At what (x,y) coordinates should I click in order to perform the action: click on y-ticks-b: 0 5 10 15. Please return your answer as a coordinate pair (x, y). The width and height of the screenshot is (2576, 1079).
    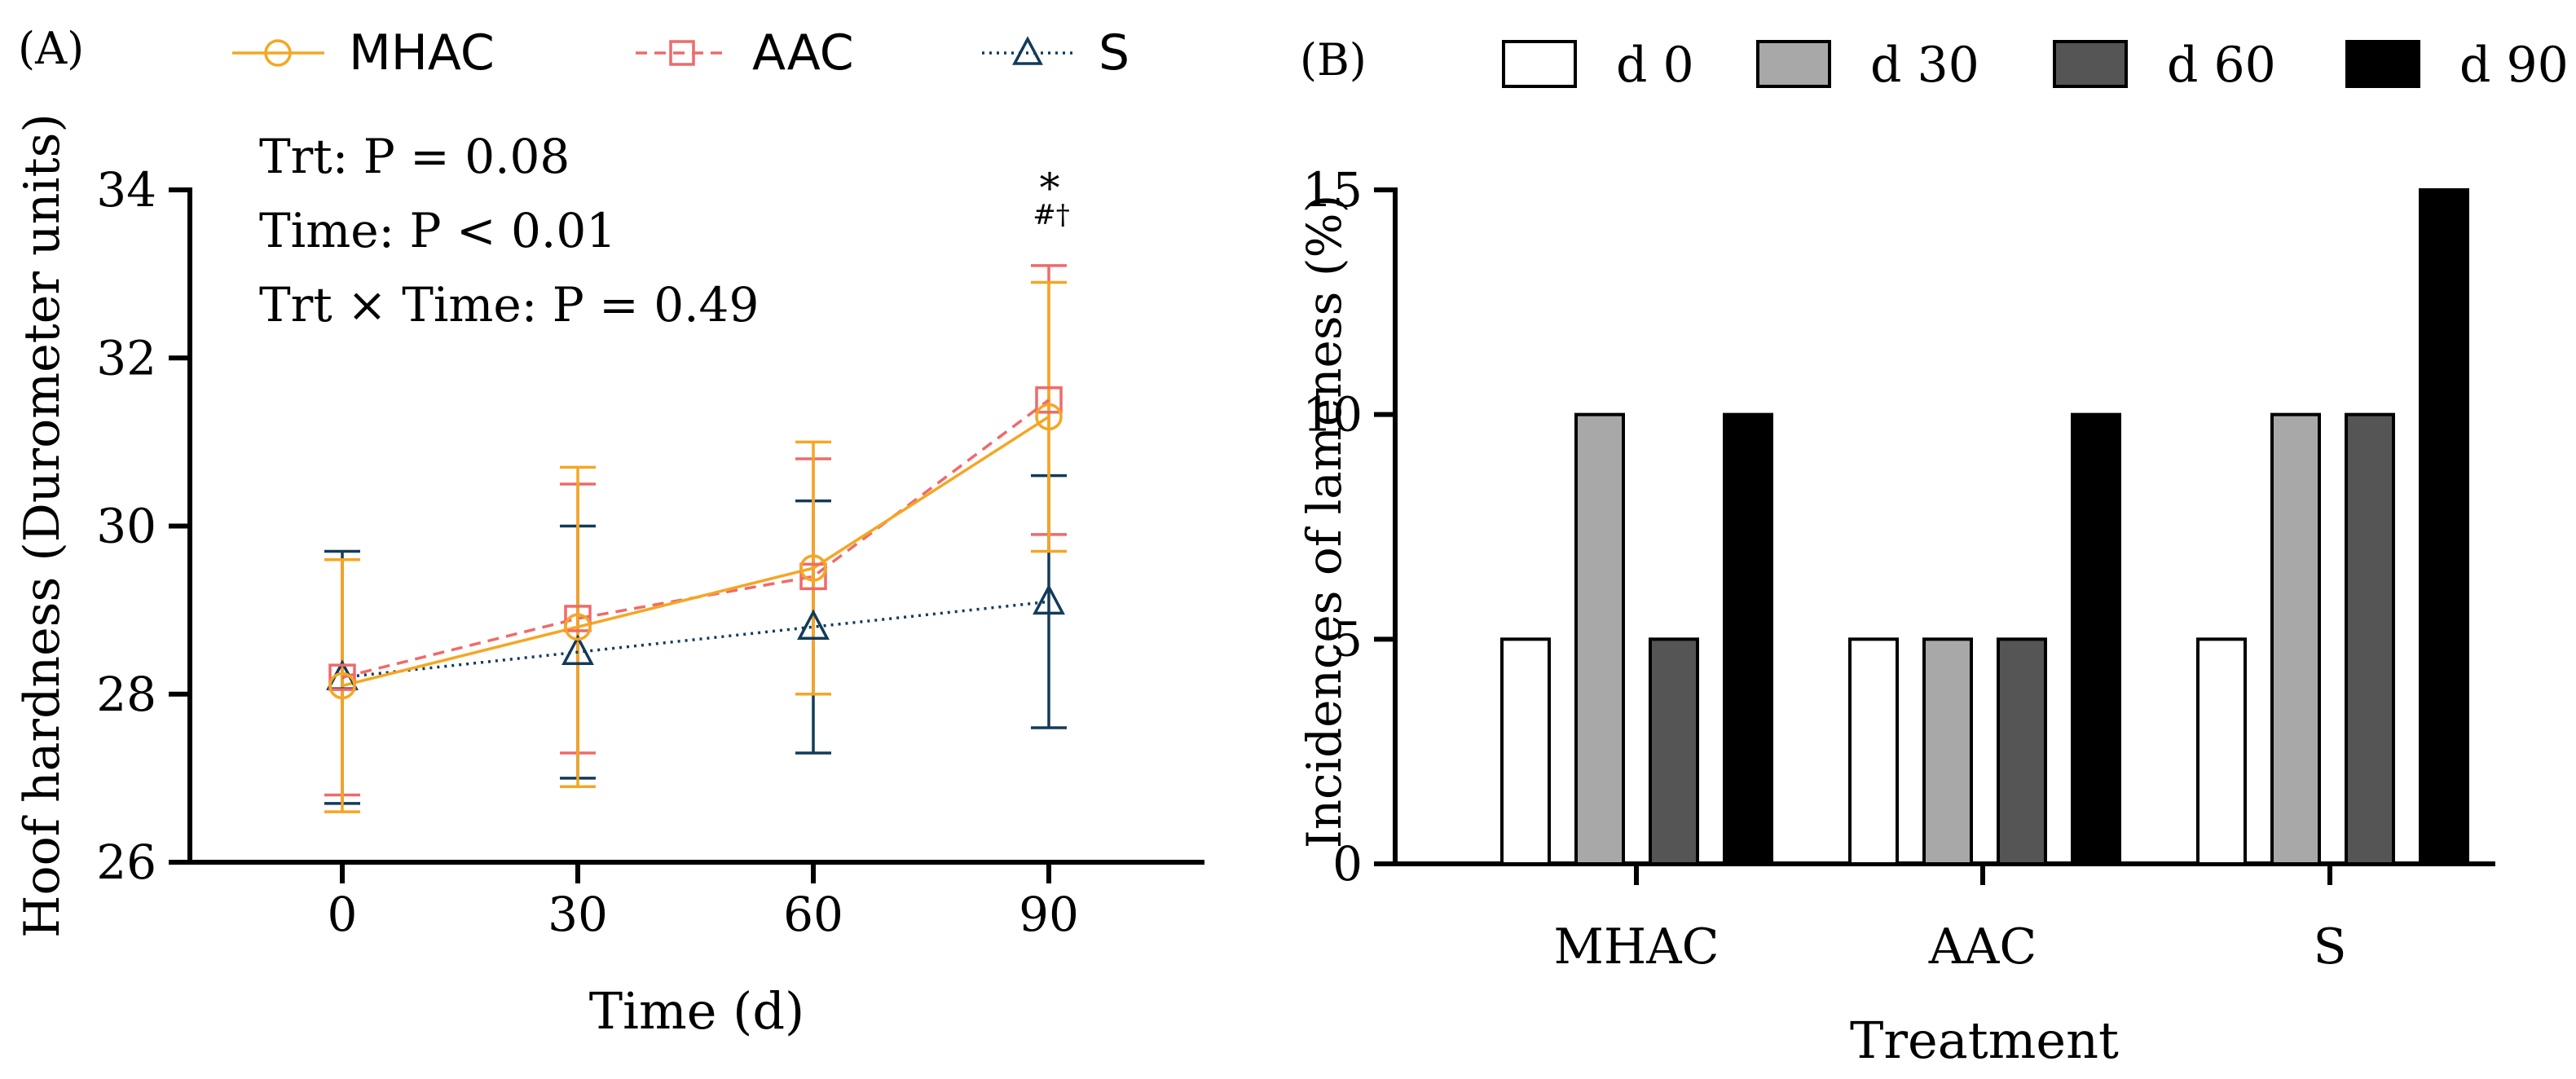
    Looking at the image, I should click on (1349, 527).